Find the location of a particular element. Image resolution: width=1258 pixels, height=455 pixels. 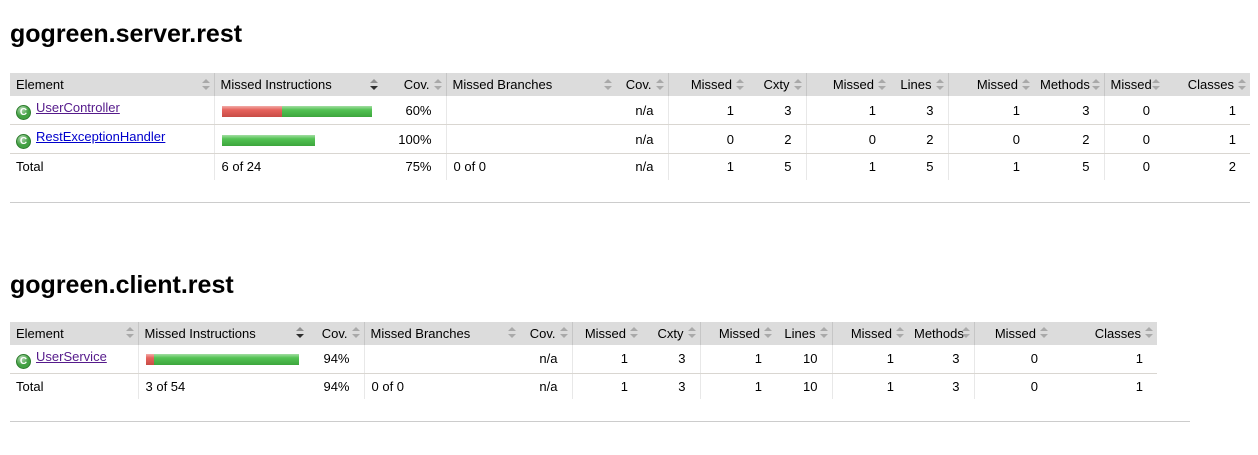

element-link: RestExceptionHandler is located at coordinates (101, 136).